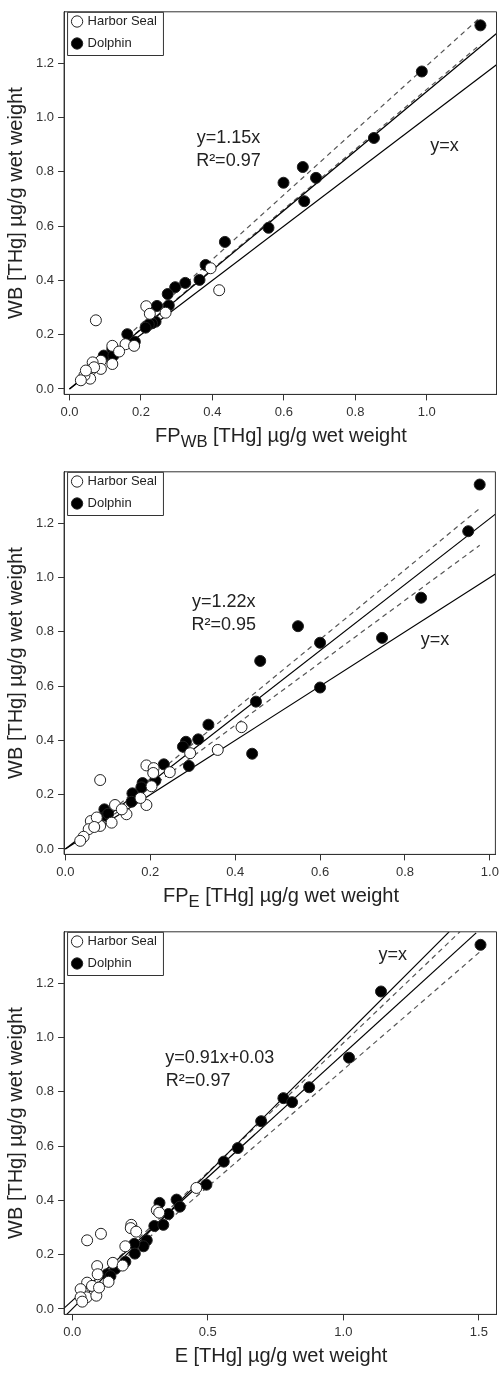 This screenshot has height=1382, width=503. What do you see at coordinates (281, 898) in the screenshot?
I see `x-axis-title: FP$_{E}$ [THg] µg/g wet weight` at bounding box center [281, 898].